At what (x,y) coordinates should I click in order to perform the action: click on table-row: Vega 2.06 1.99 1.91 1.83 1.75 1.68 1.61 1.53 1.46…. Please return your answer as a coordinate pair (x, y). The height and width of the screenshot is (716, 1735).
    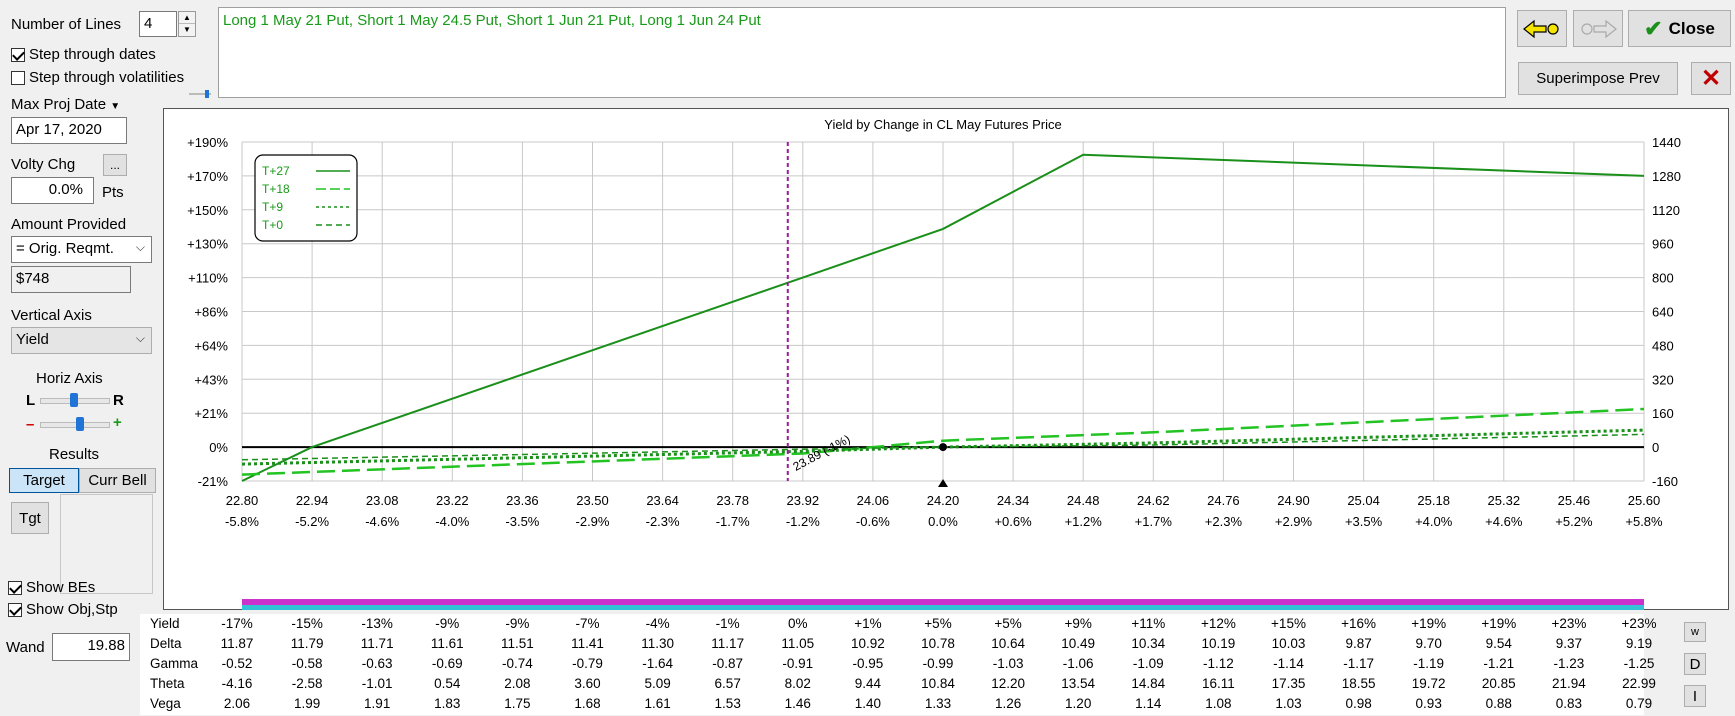
    Looking at the image, I should click on (896, 706).